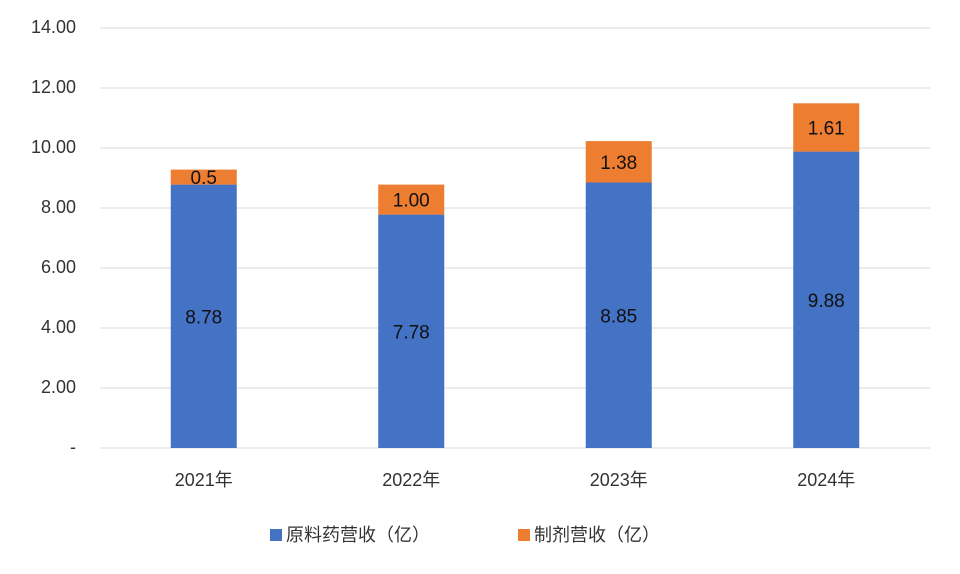 This screenshot has height=574, width=960. What do you see at coordinates (411, 480) in the screenshot?
I see `x-tick-label: 2022年` at bounding box center [411, 480].